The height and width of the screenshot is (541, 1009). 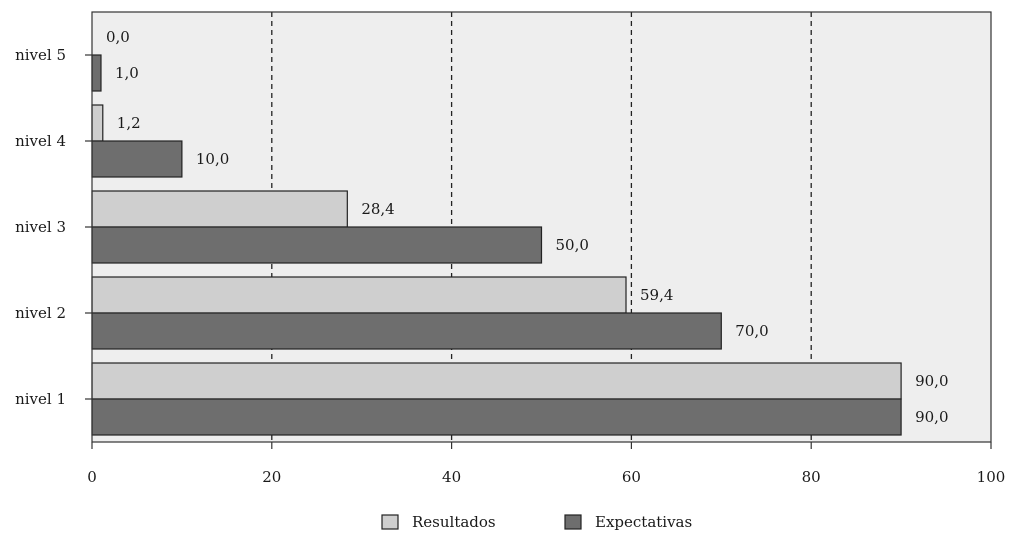 What do you see at coordinates (40, 141) in the screenshot?
I see `category-label: nivel 4` at bounding box center [40, 141].